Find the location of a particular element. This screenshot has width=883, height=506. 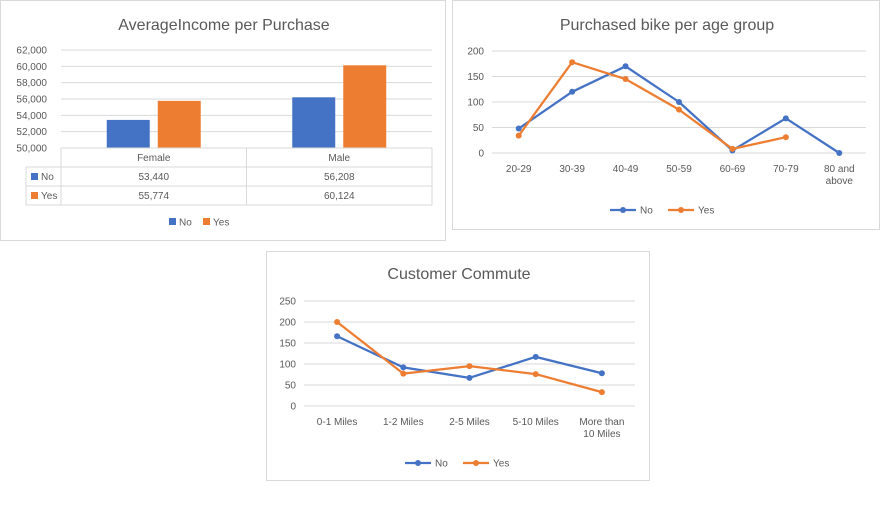

x-tick-label: 60-69 is located at coordinates (733, 169).